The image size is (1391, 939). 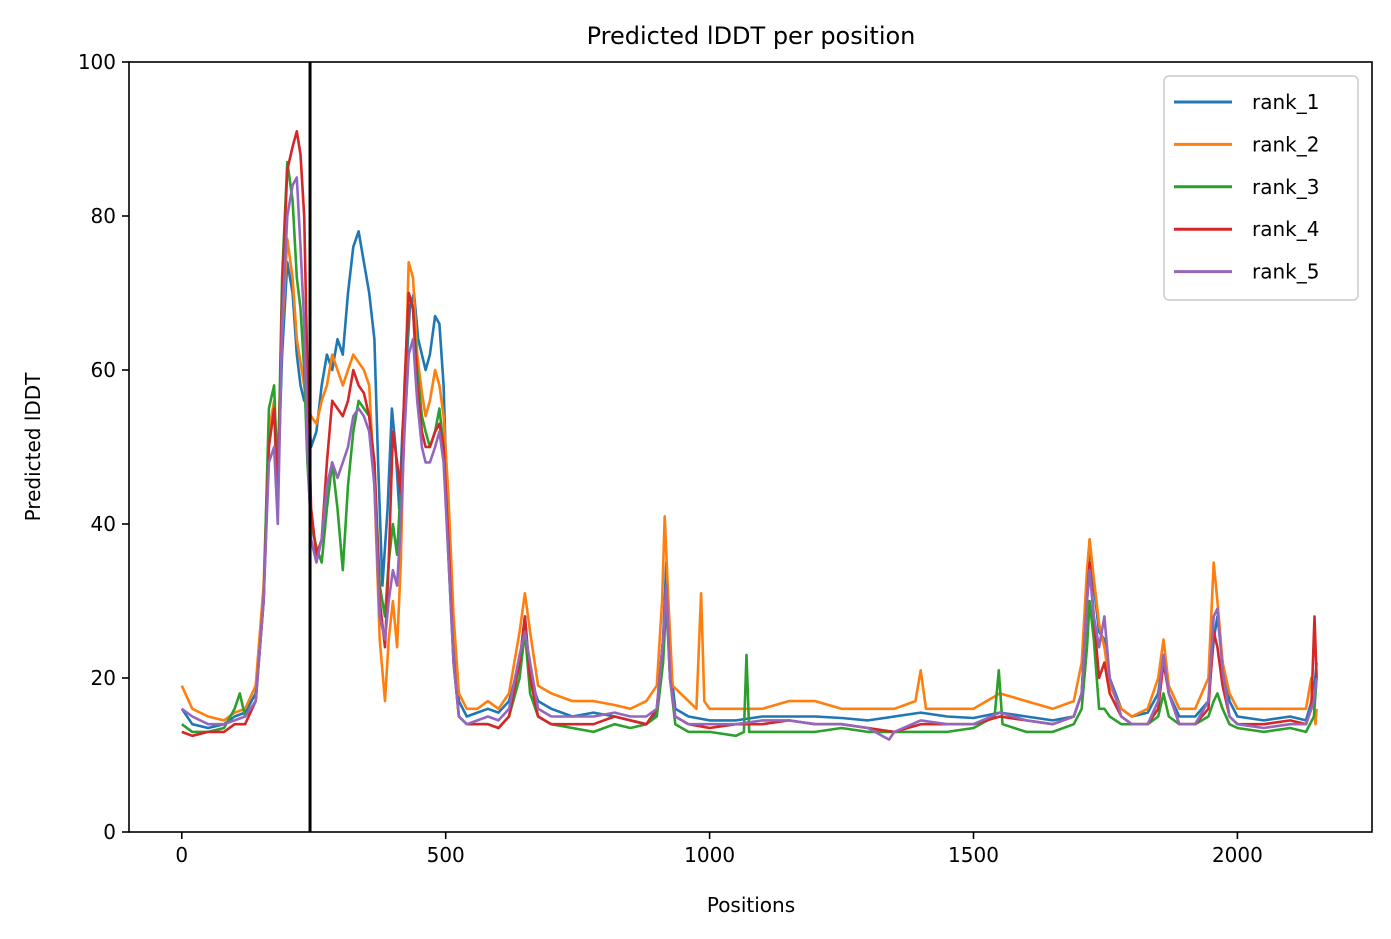 What do you see at coordinates (97, 62) in the screenshot?
I see `y-tick-label: 100` at bounding box center [97, 62].